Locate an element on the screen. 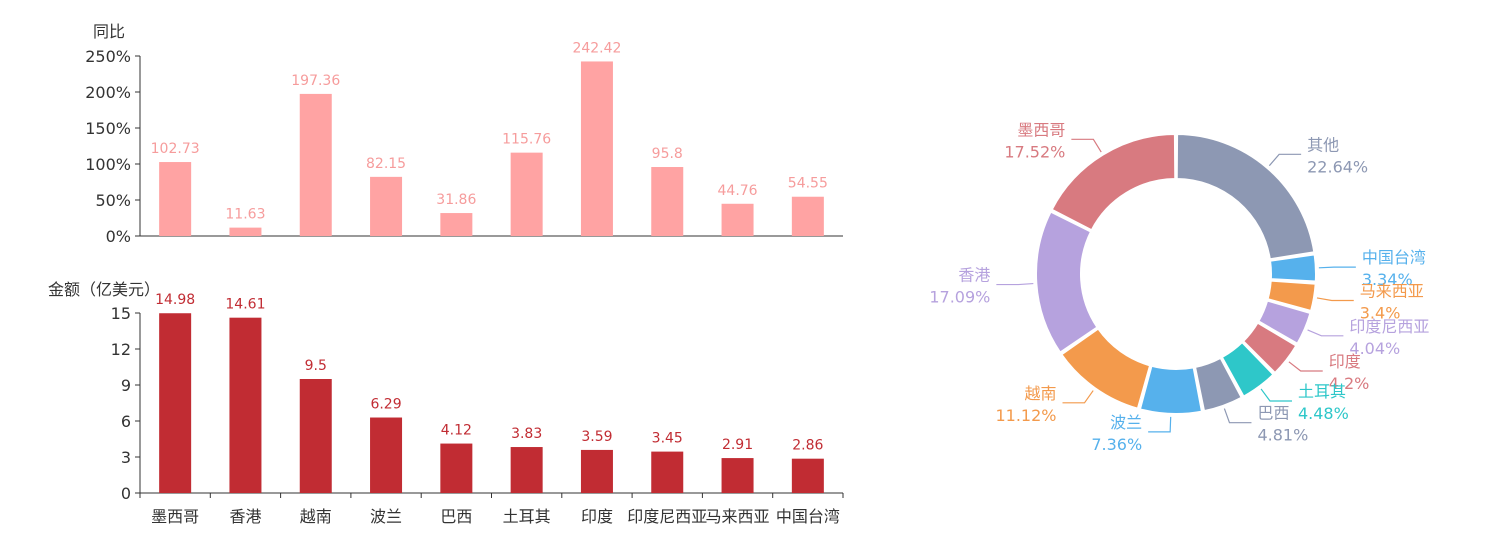 Image resolution: width=1491 pixels, height=551 pixels. y-tick-label: 100% is located at coordinates (108, 164).